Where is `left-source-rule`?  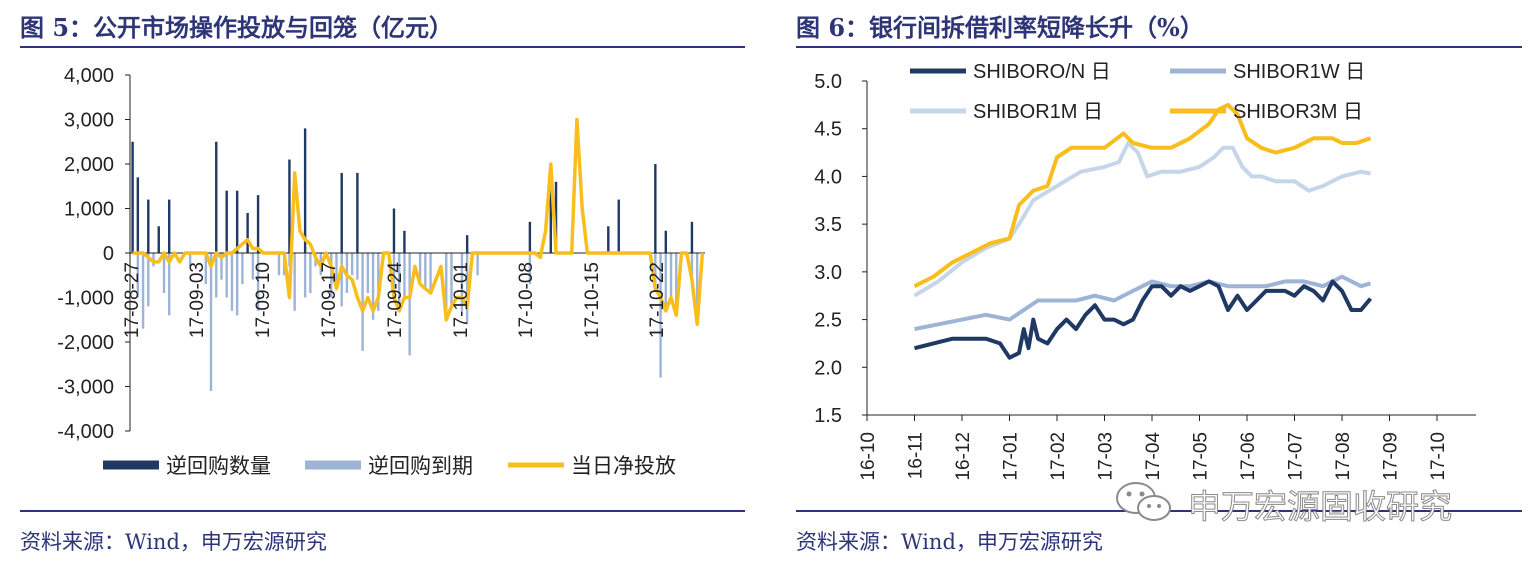 left-source-rule is located at coordinates (382, 511).